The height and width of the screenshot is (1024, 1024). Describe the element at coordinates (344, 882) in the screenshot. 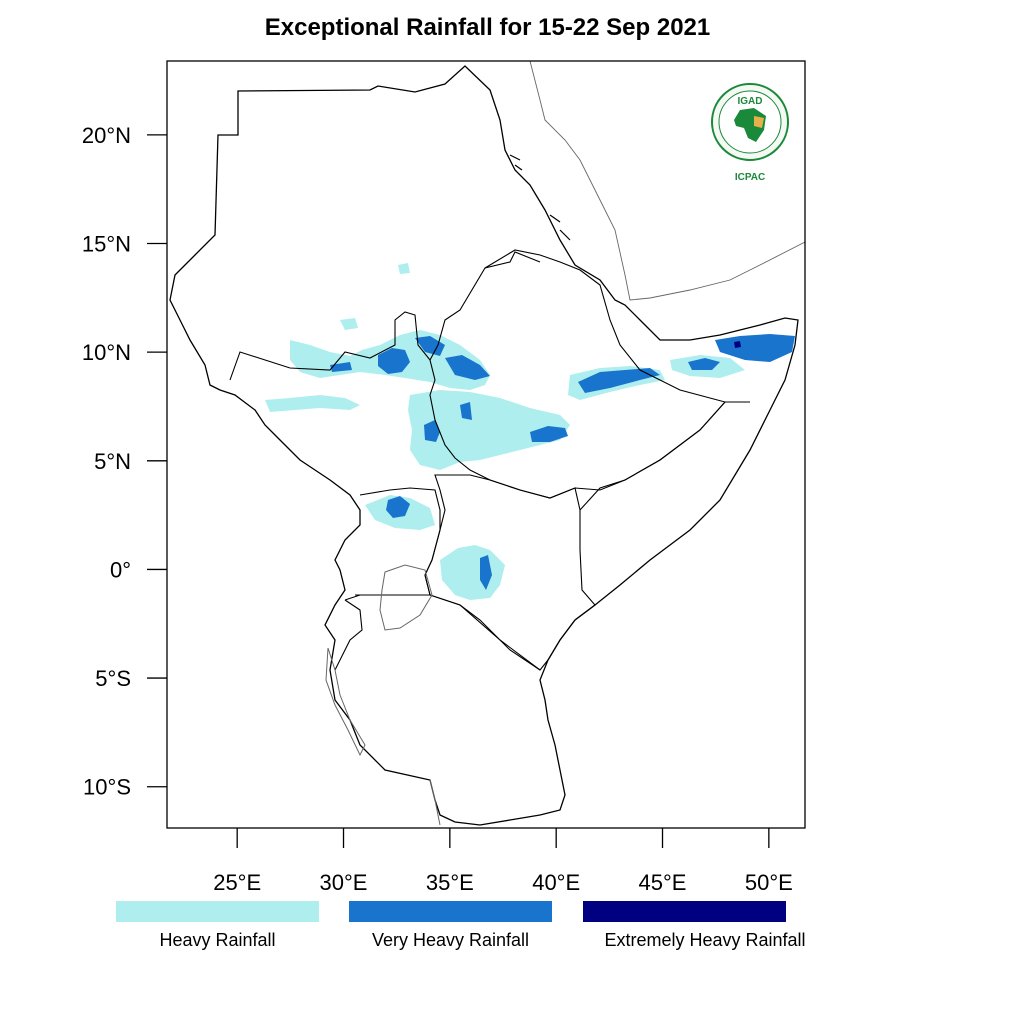

I see `x-tick-label: 30°E` at that location.